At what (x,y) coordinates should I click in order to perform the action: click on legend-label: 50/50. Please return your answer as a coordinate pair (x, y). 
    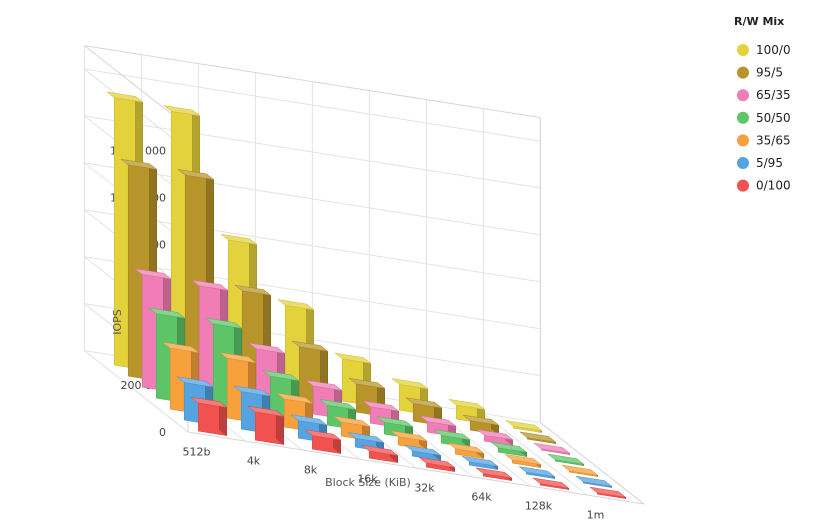
    Looking at the image, I should click on (773, 118).